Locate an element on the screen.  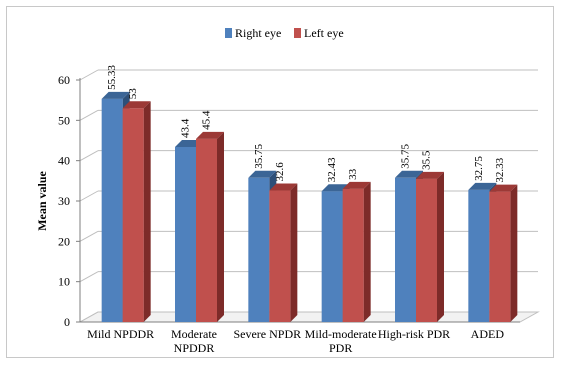
x-tick-label-line: High-risk PDR is located at coordinates (414, 334).